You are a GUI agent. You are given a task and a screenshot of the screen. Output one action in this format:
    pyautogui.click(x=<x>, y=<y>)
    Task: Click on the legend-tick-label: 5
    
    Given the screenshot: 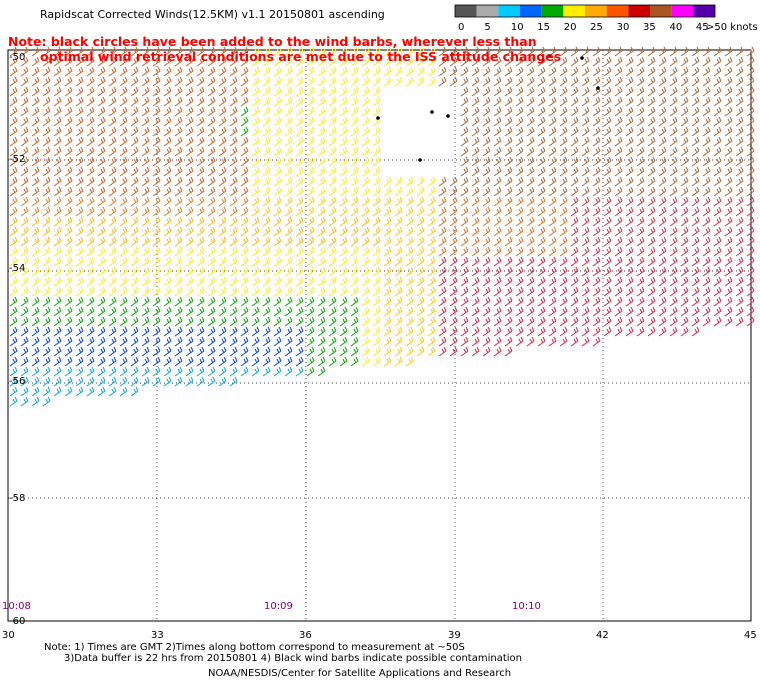 What is the action you would take?
    pyautogui.click(x=487, y=27)
    